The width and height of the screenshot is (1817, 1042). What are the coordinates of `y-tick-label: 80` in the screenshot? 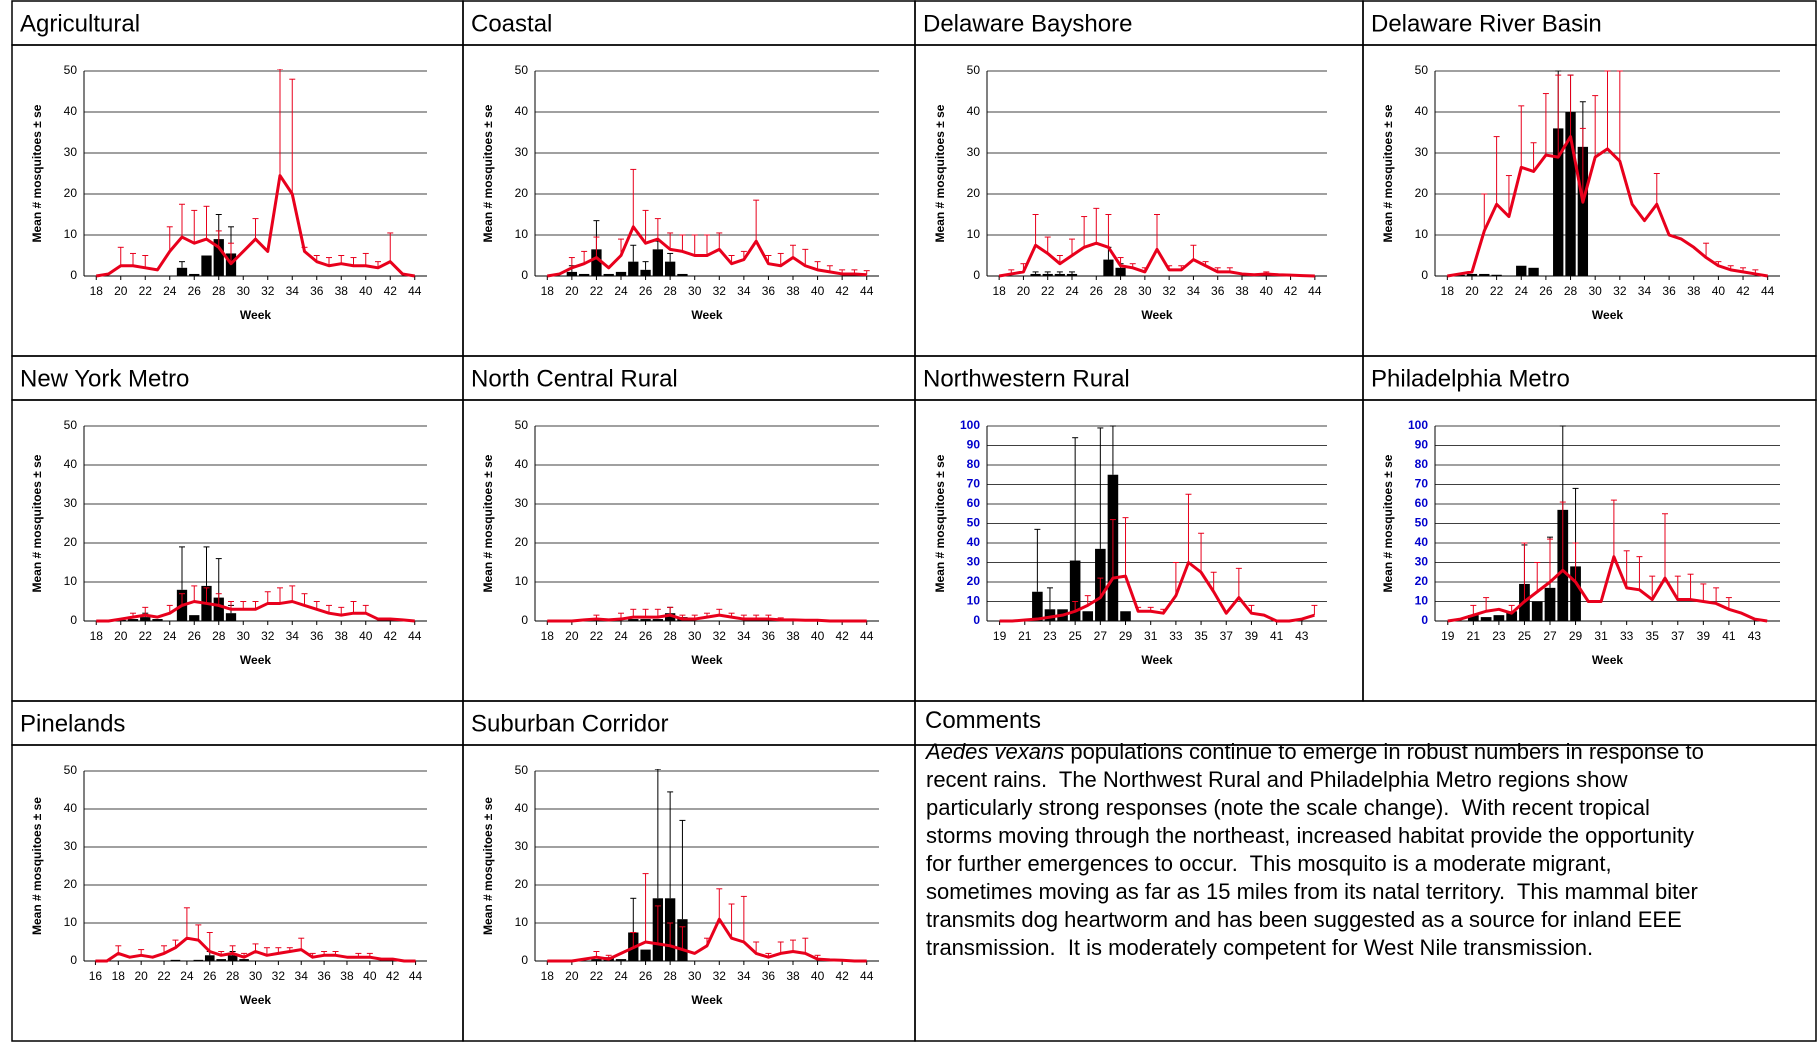 It's located at (974, 464).